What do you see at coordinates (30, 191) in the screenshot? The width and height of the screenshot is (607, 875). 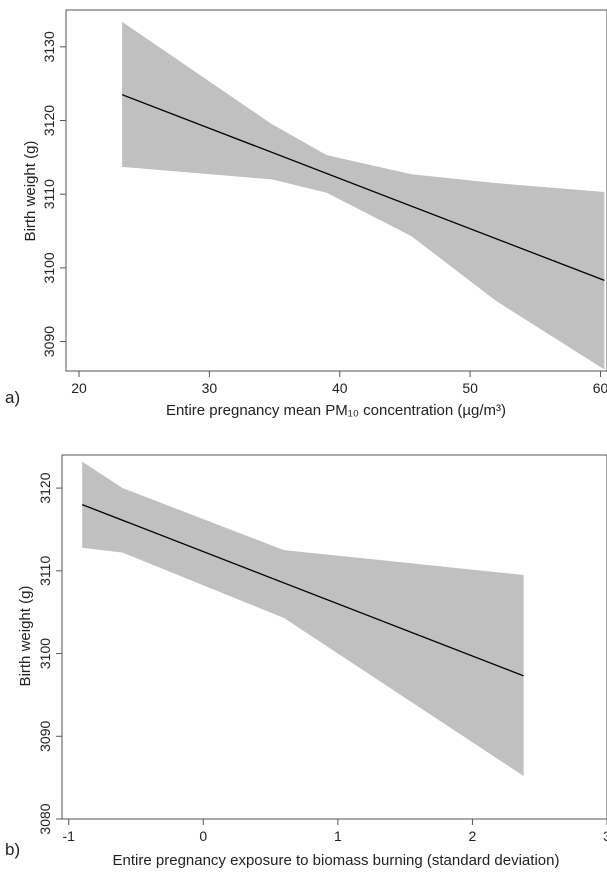 I see `panel-a-y-axis-title: Birth weight (g)` at bounding box center [30, 191].